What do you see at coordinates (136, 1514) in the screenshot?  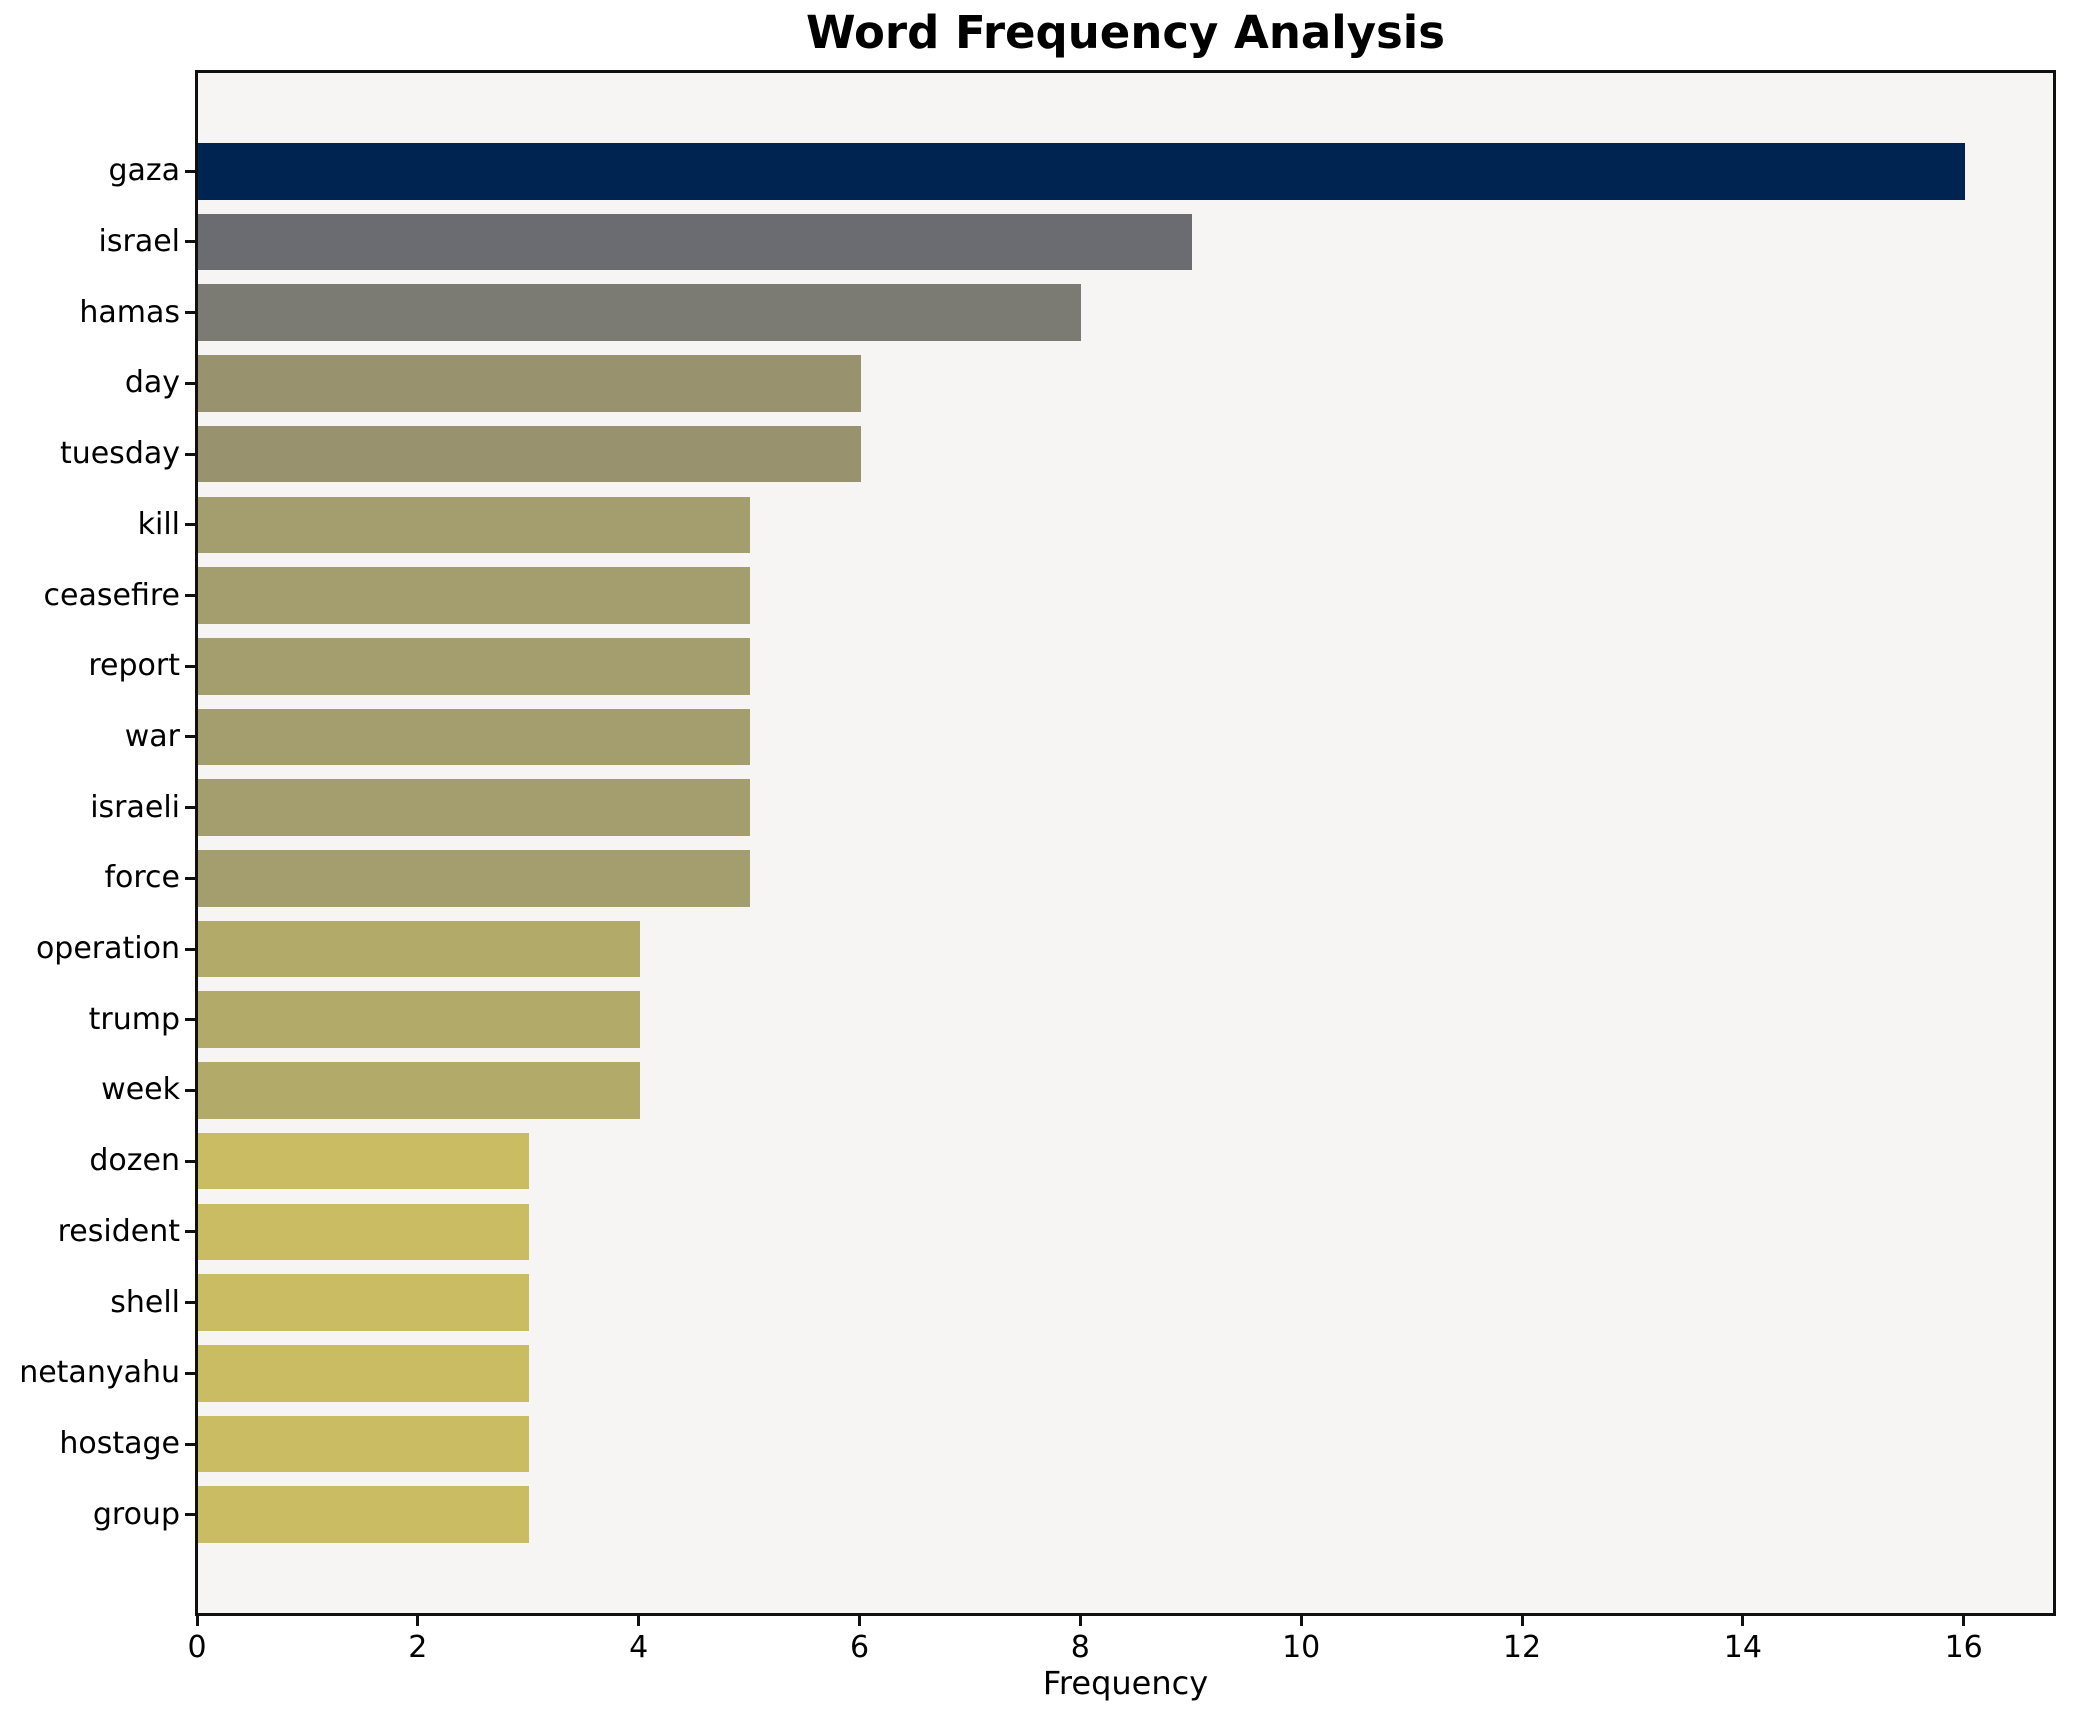 I see `ytick-label-group: group` at bounding box center [136, 1514].